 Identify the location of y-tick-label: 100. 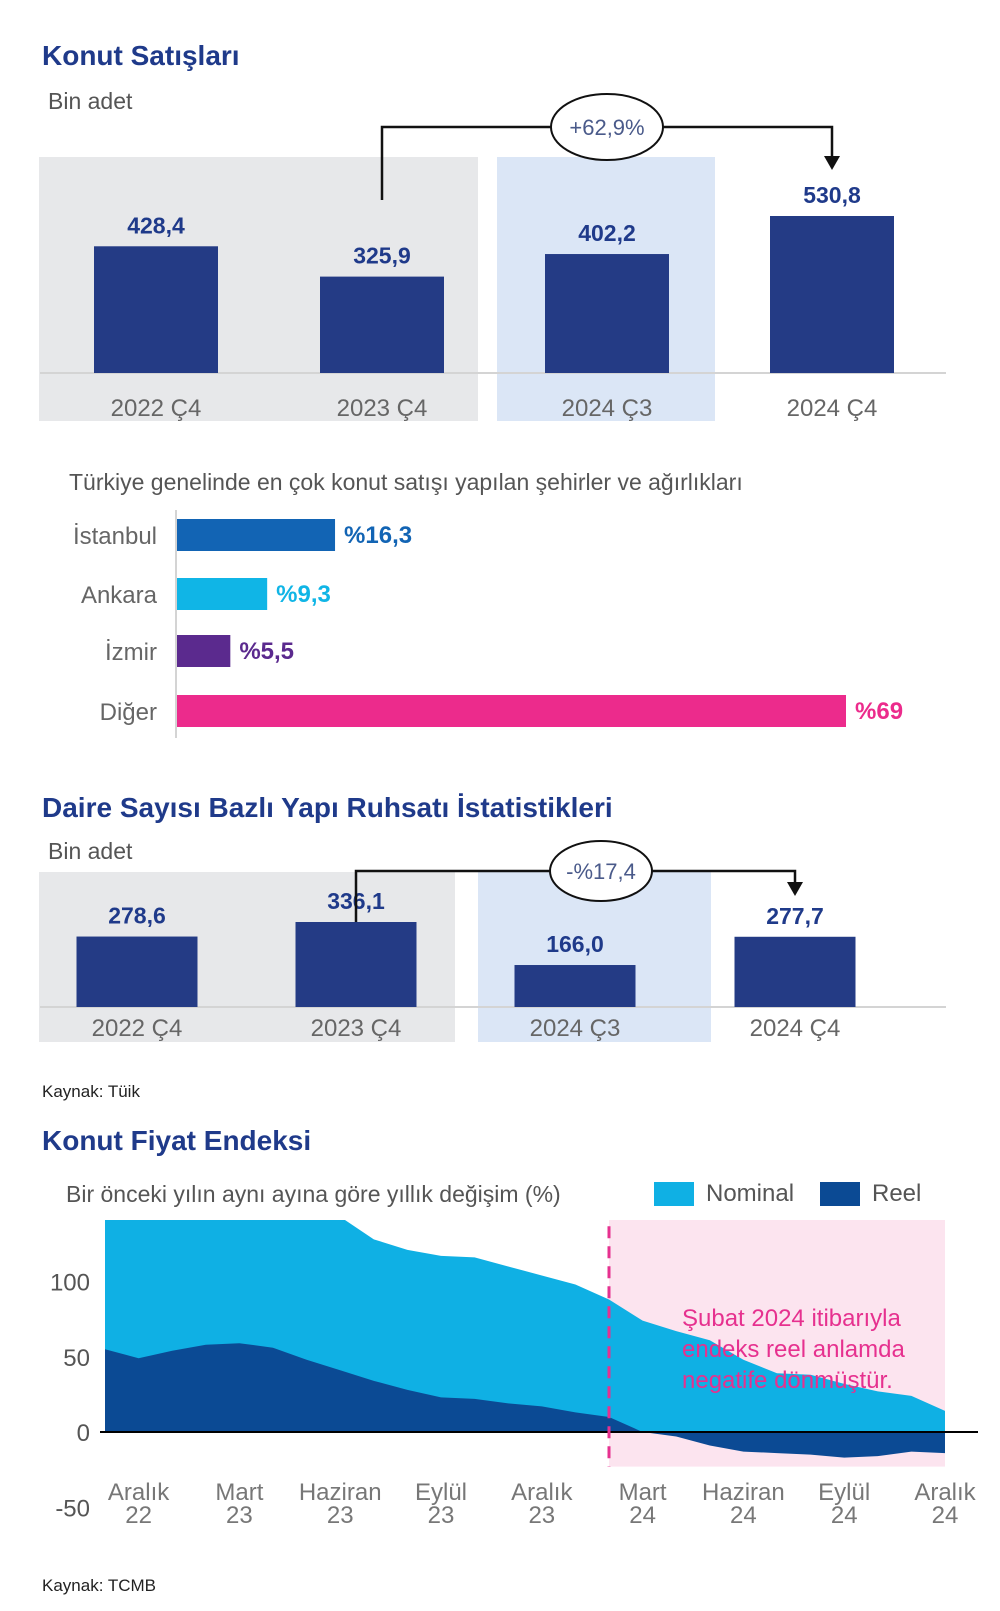
(70, 1283).